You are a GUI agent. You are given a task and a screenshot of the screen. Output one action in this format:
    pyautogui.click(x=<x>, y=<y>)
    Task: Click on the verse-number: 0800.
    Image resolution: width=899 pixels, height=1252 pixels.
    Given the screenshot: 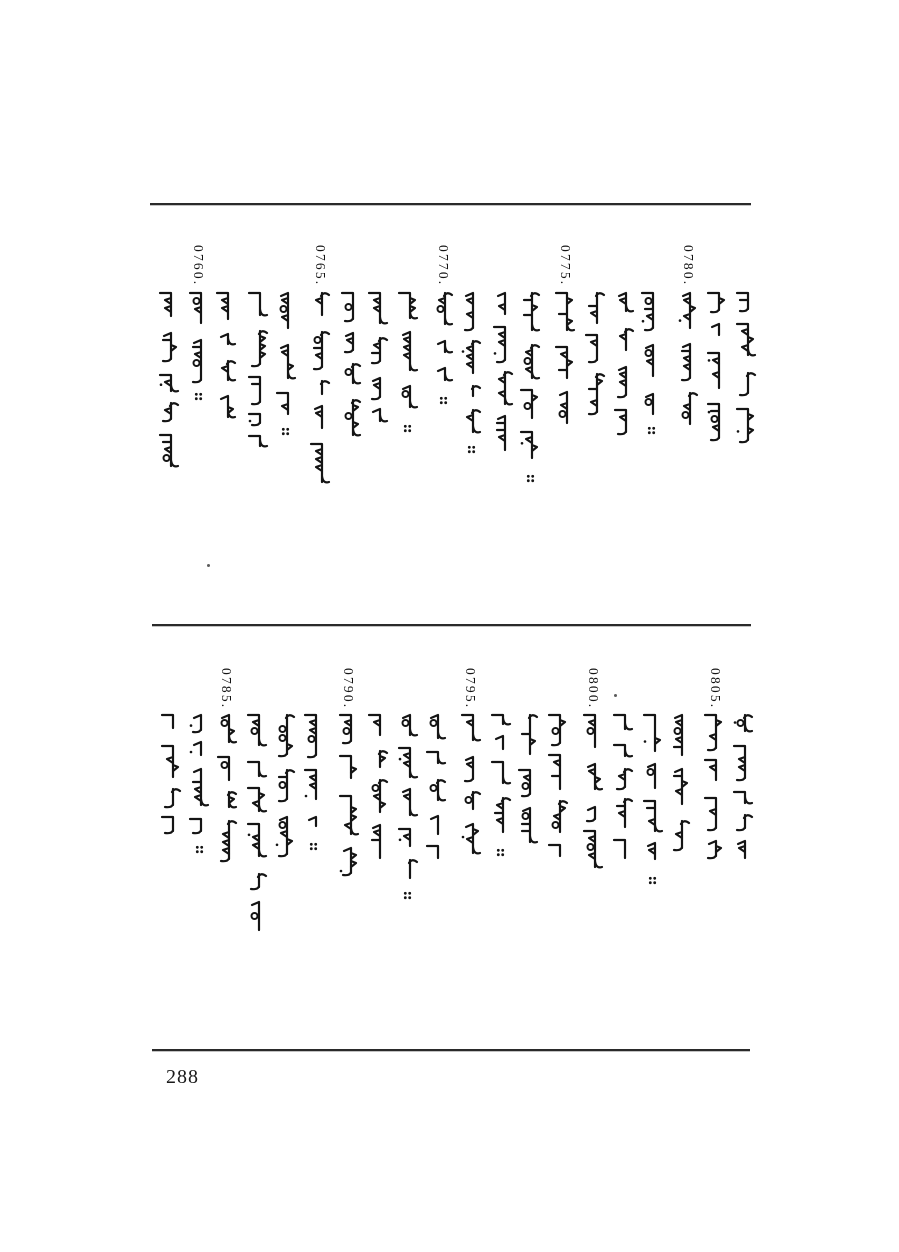 What is the action you would take?
    pyautogui.click(x=593, y=689)
    